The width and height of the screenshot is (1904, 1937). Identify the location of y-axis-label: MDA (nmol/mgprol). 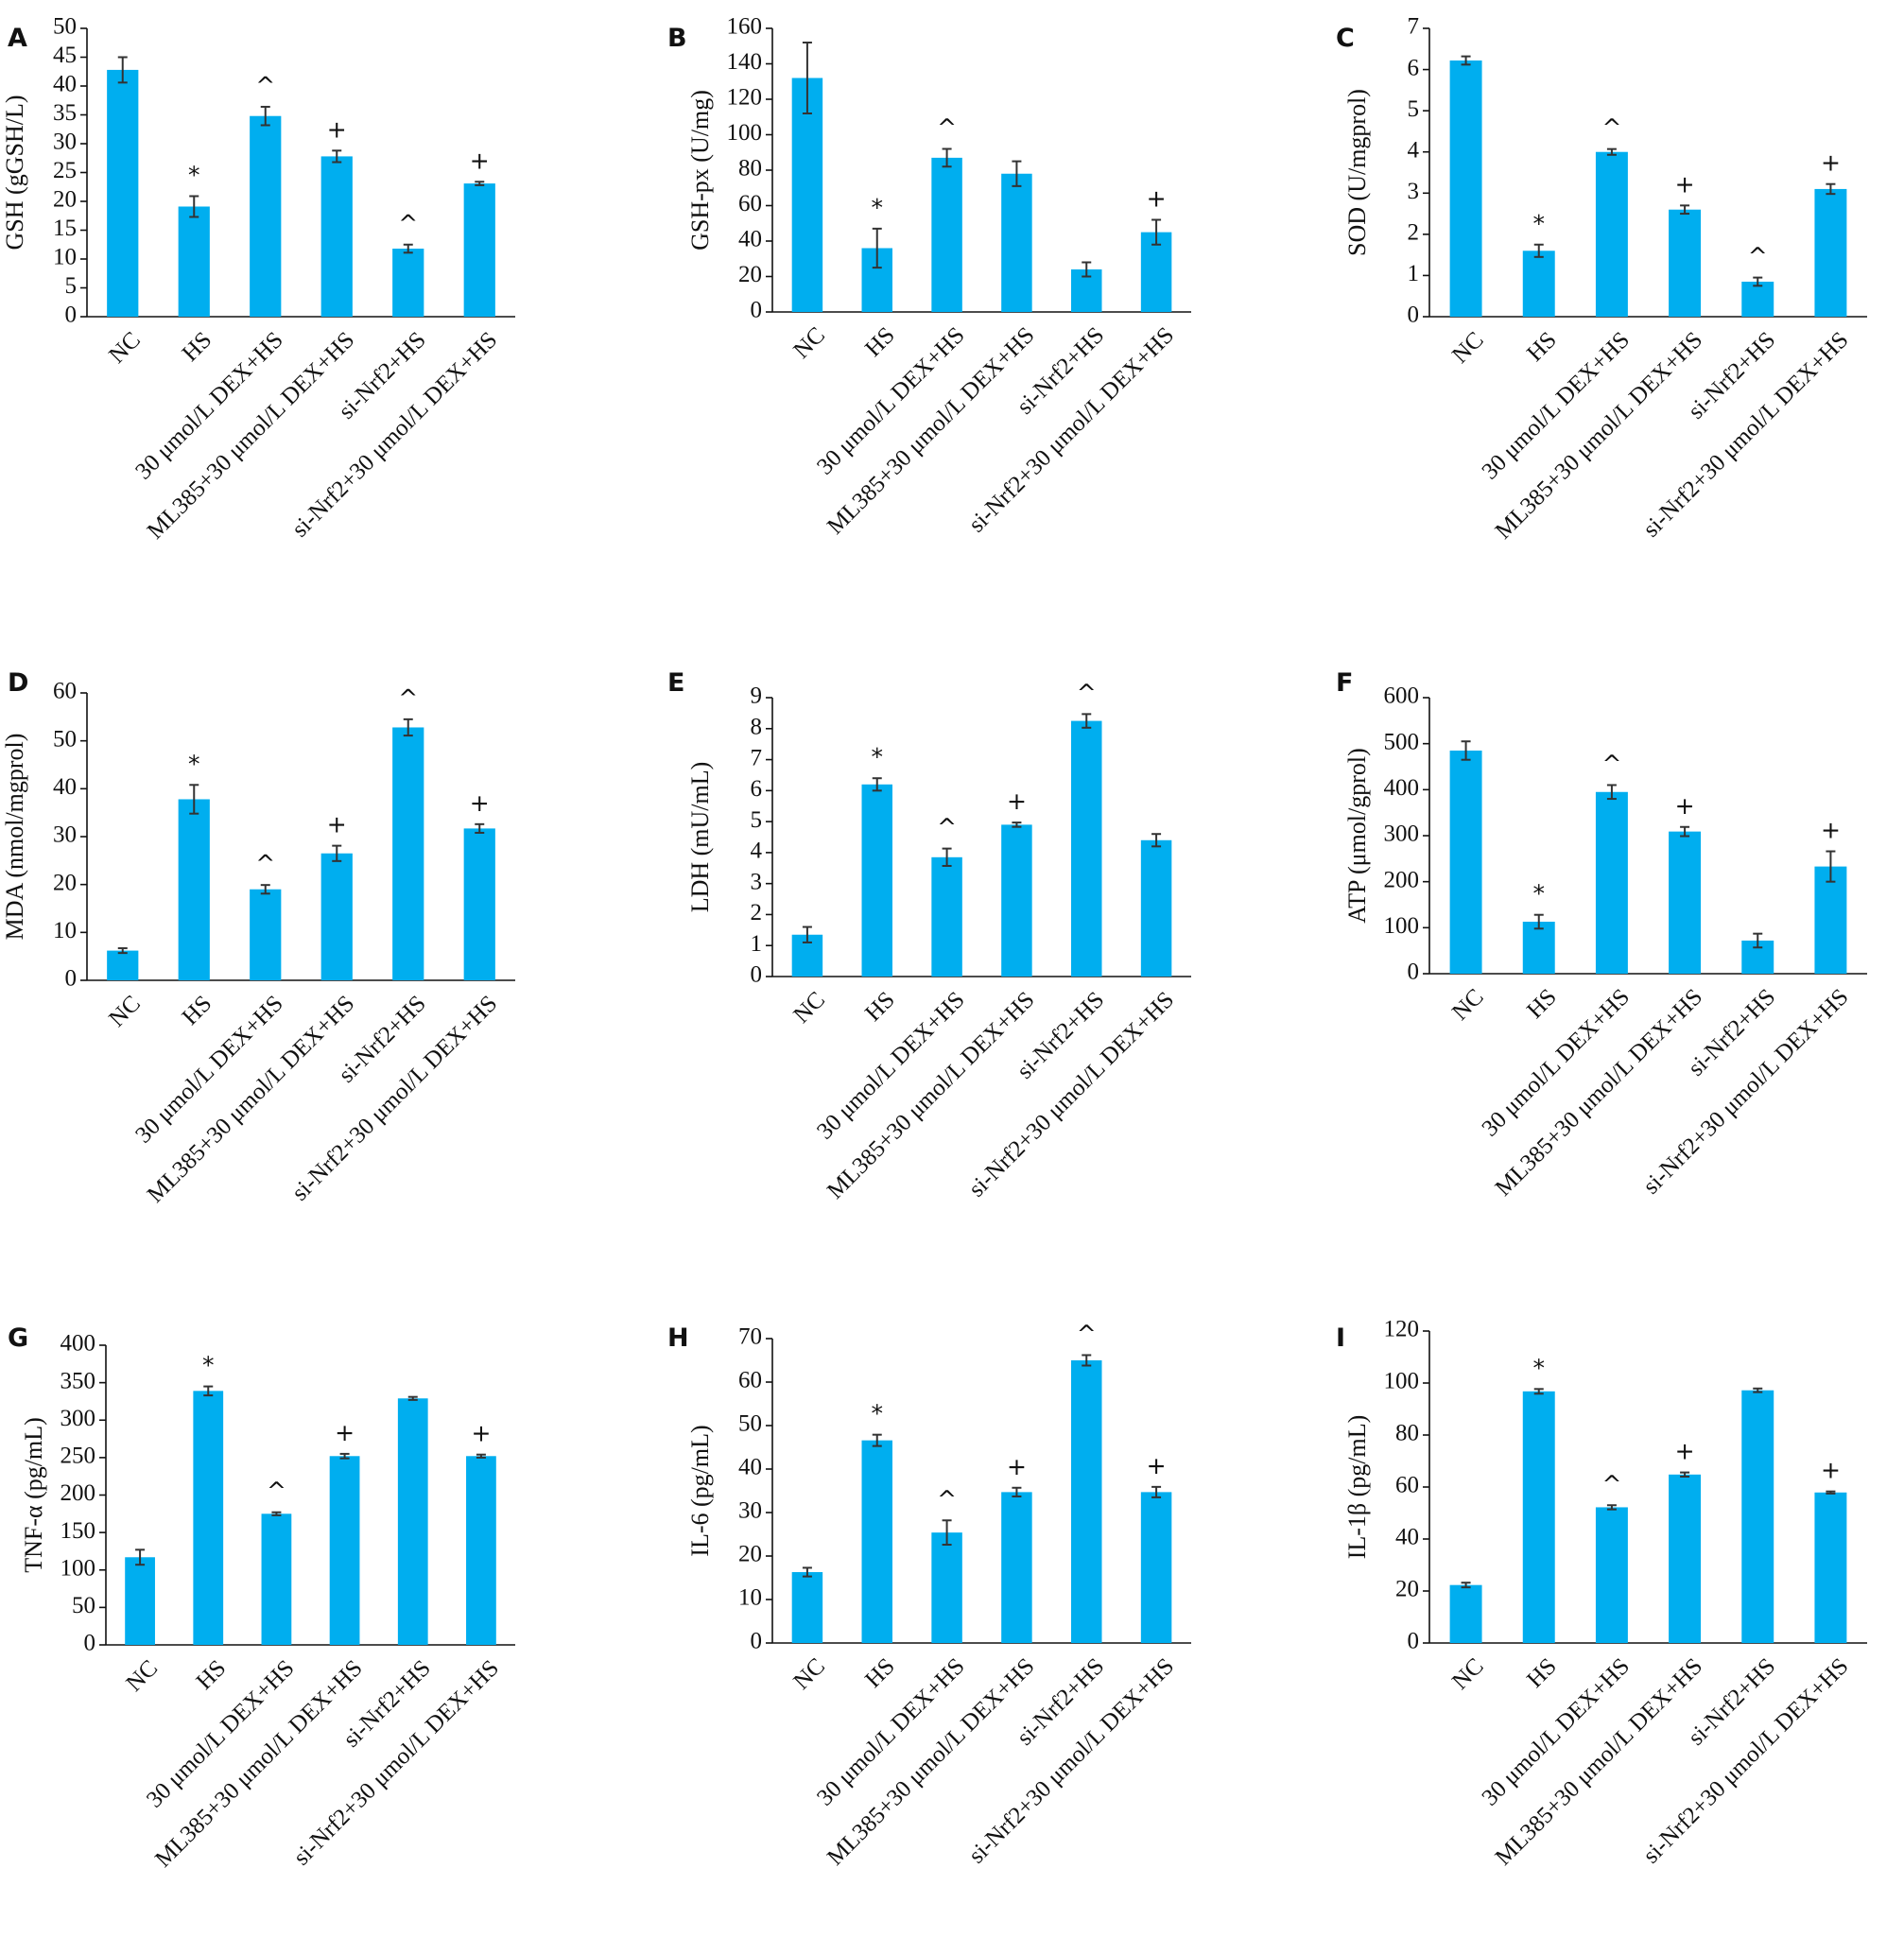
(14, 838).